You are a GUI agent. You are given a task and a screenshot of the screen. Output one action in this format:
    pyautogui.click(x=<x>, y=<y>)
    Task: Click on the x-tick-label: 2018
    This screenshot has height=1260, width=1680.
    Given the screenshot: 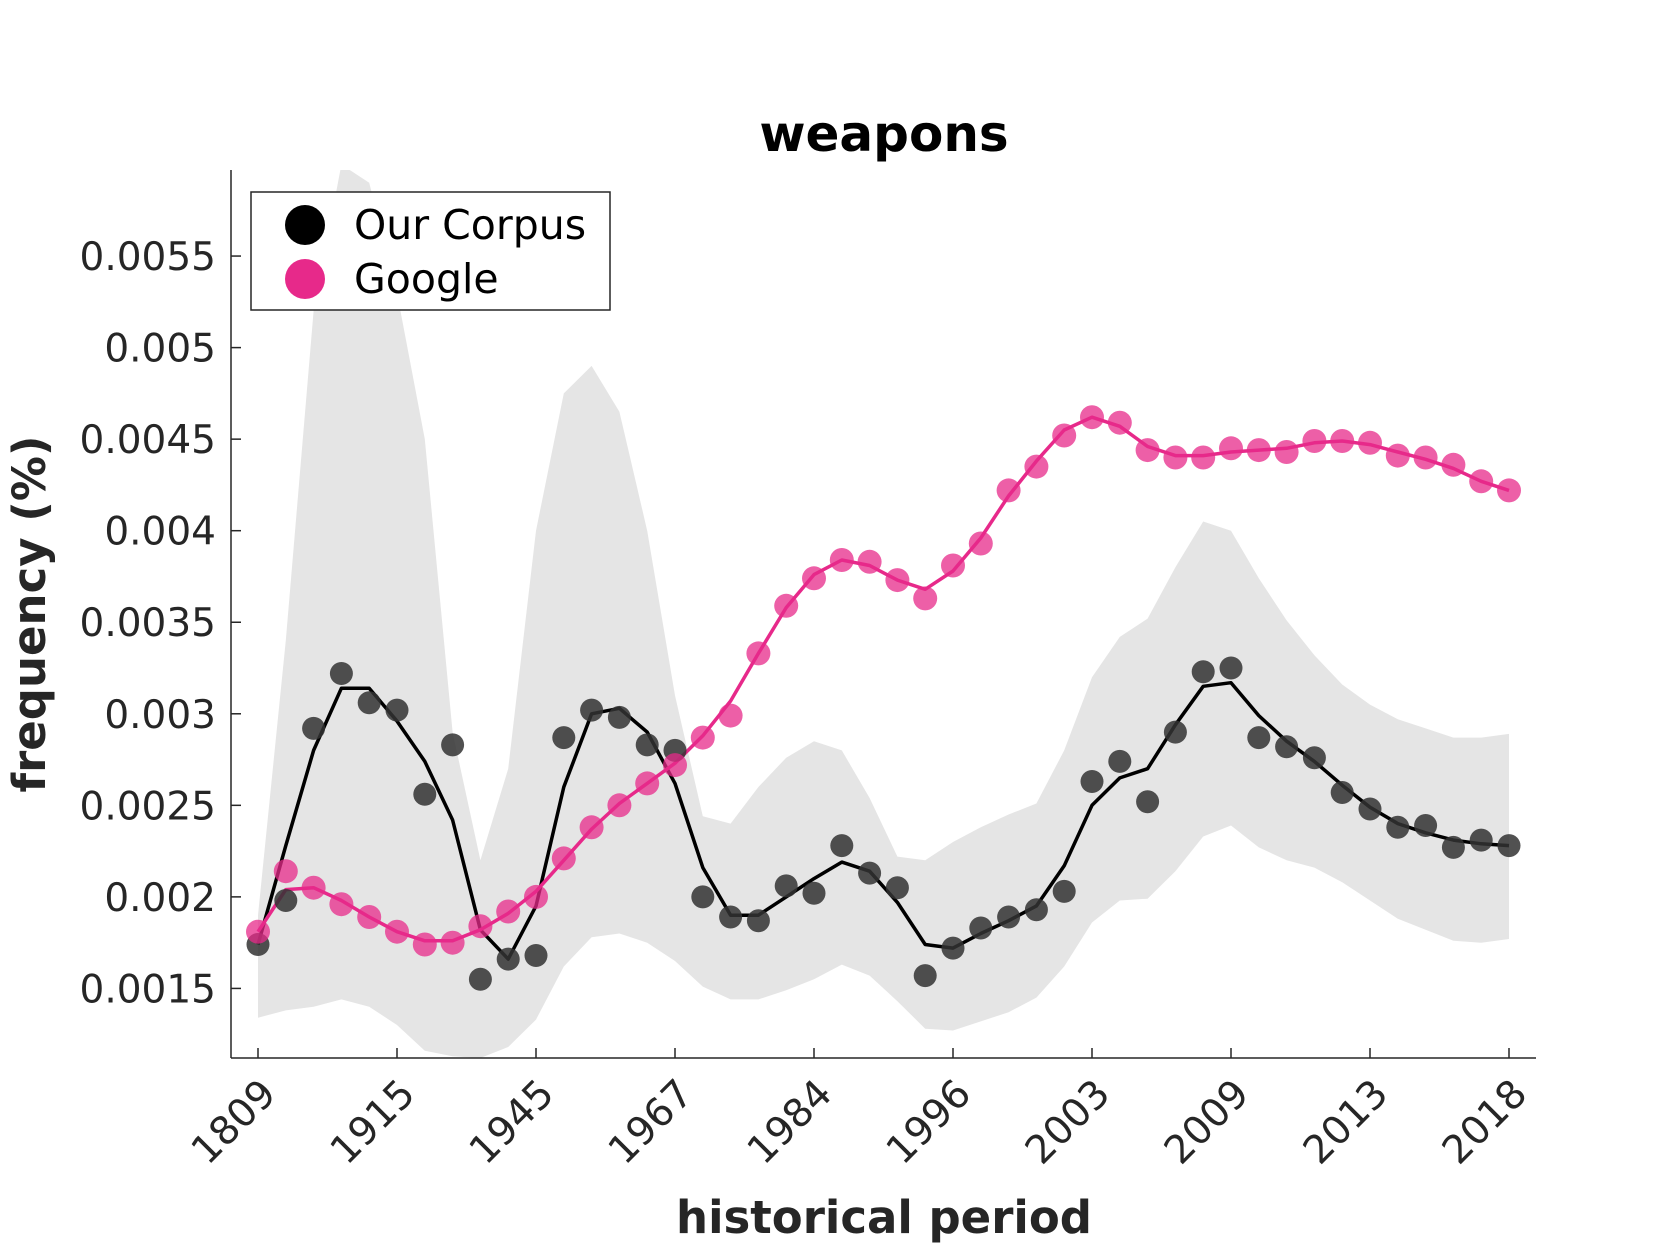 What is the action you would take?
    pyautogui.click(x=1485, y=1122)
    